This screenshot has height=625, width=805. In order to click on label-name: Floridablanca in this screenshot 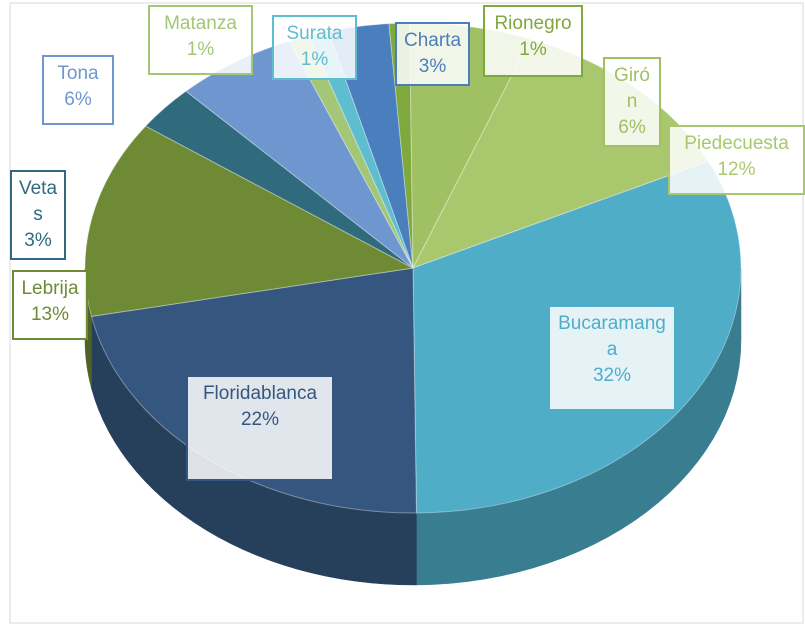, I will do `click(260, 393)`.